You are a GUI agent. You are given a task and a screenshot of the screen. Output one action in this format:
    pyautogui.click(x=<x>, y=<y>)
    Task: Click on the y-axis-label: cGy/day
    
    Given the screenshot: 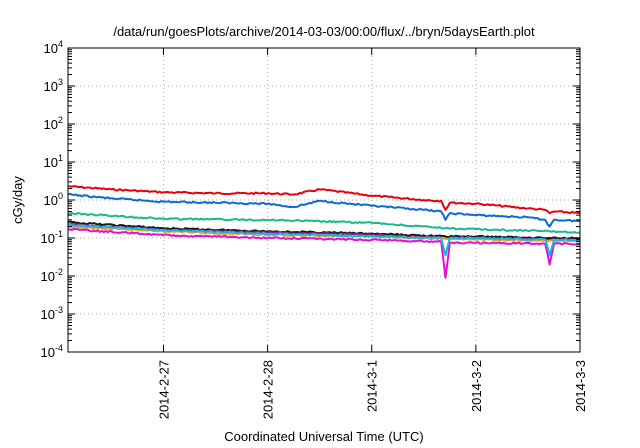 What is the action you would take?
    pyautogui.click(x=17, y=200)
    